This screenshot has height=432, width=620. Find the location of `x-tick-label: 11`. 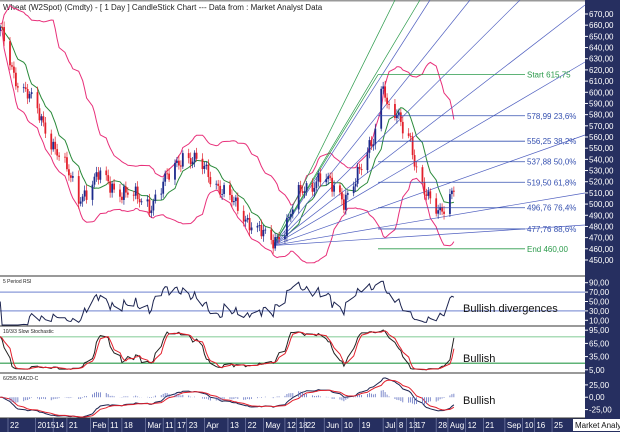

x-tick-label: 11 is located at coordinates (114, 425).